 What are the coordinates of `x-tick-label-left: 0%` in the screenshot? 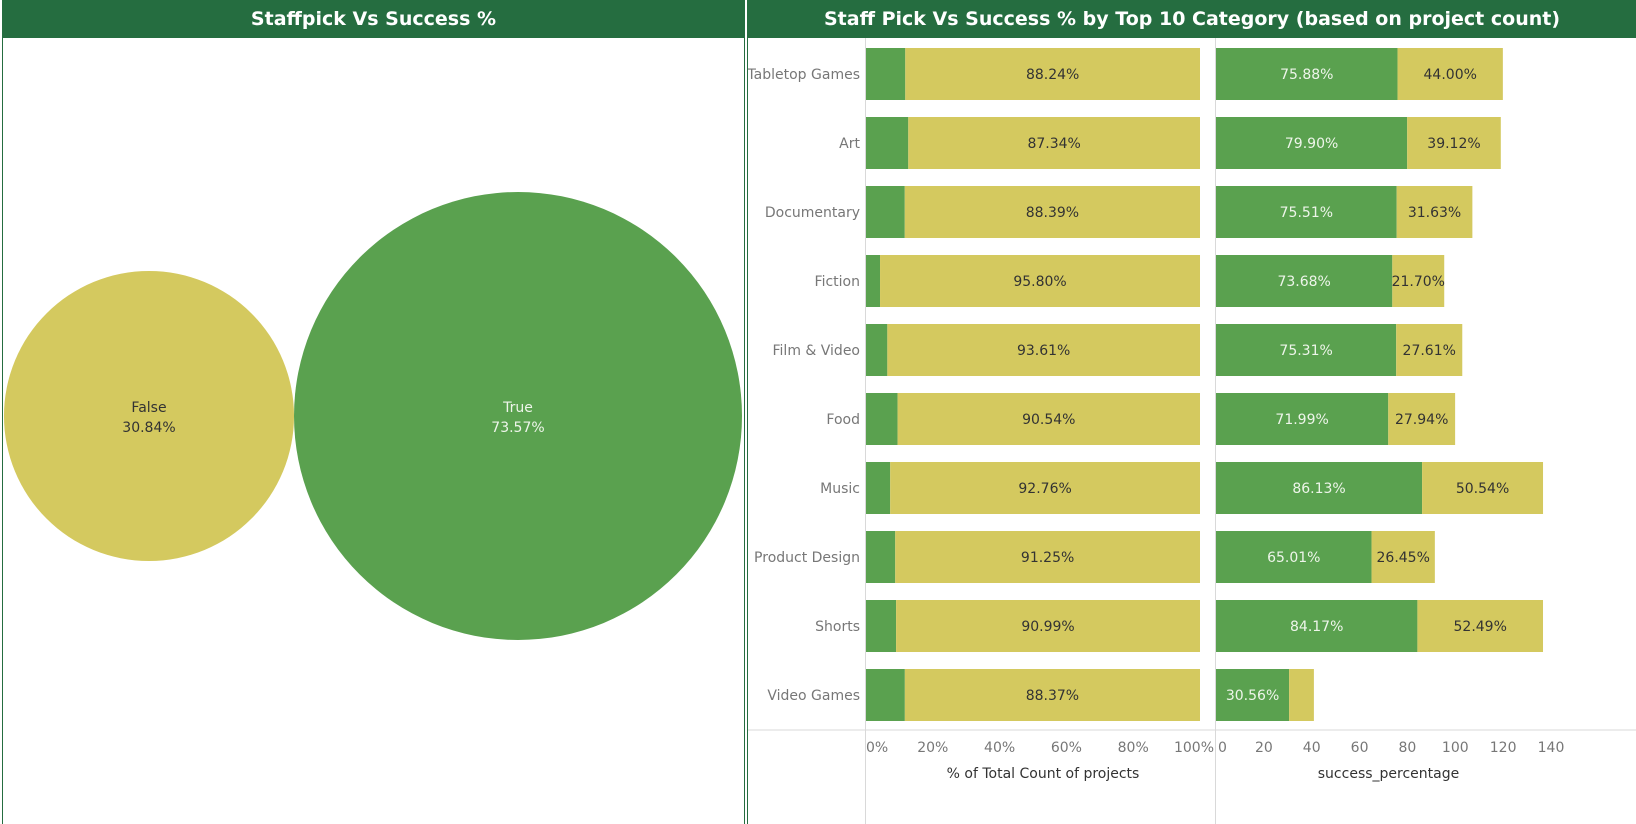 It's located at (877, 748).